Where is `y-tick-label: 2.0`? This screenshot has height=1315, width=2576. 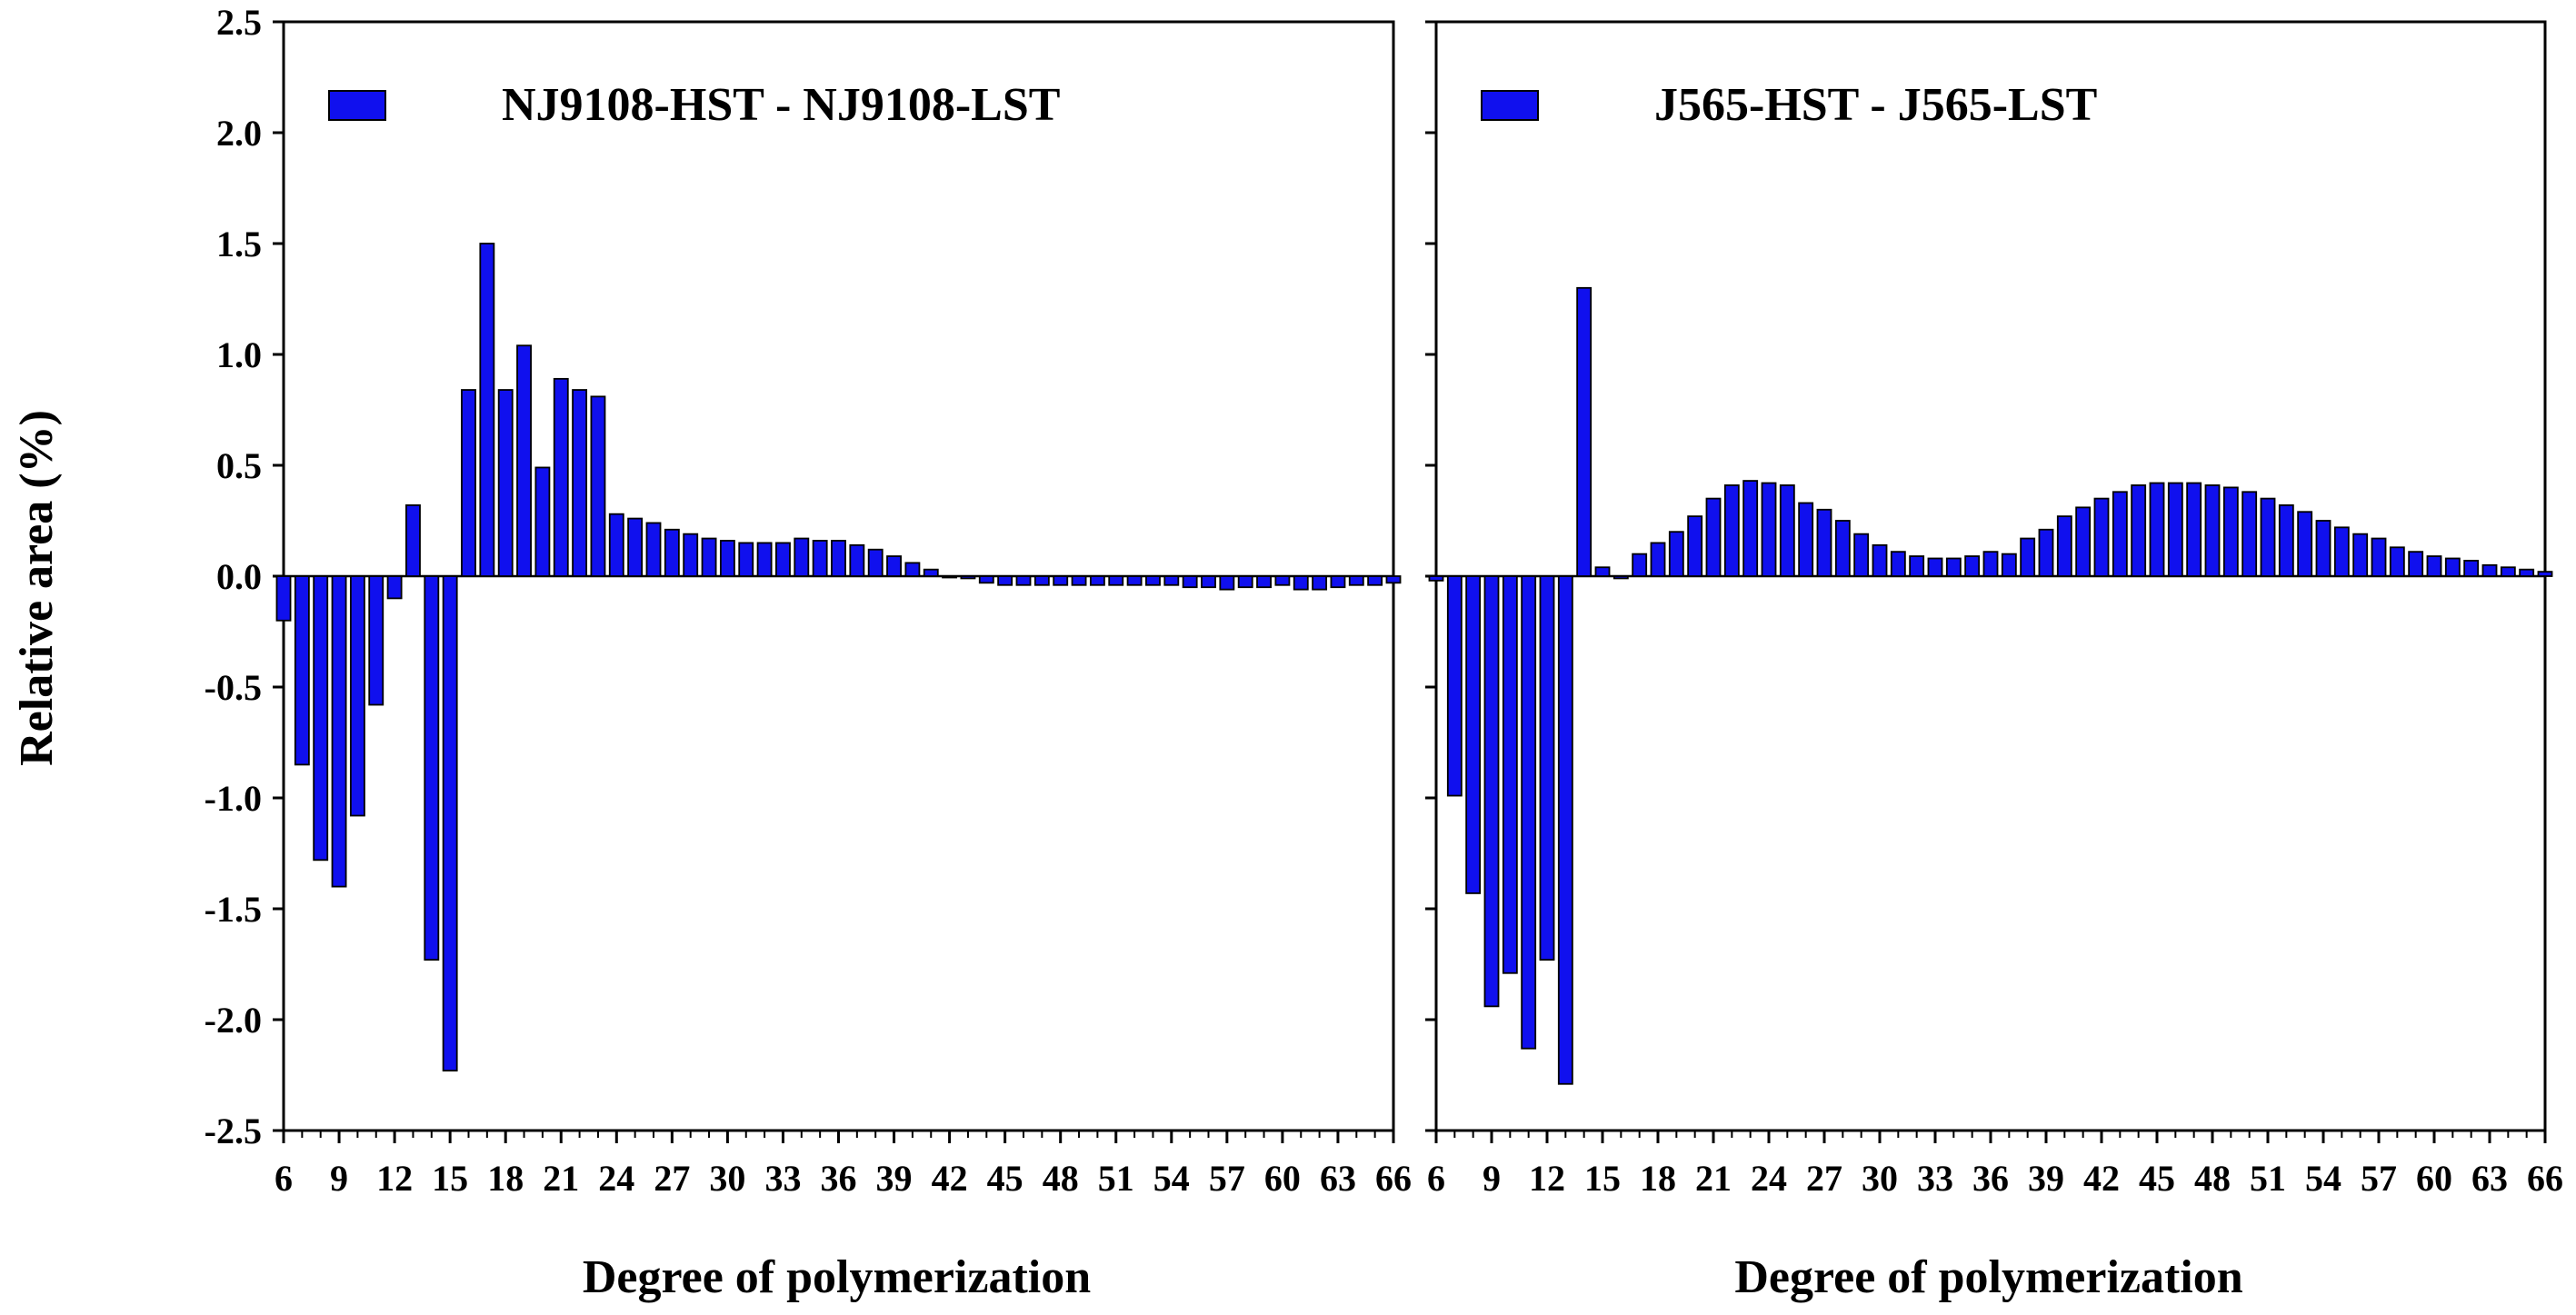
y-tick-label: 2.0 is located at coordinates (239, 133).